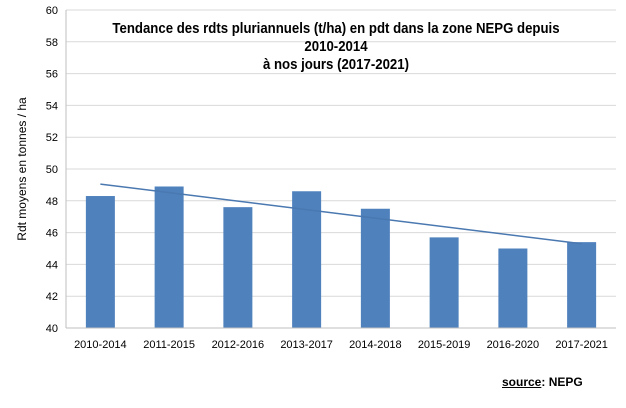  Describe the element at coordinates (444, 345) in the screenshot. I see `x-tick-label: 2015-2019` at that location.